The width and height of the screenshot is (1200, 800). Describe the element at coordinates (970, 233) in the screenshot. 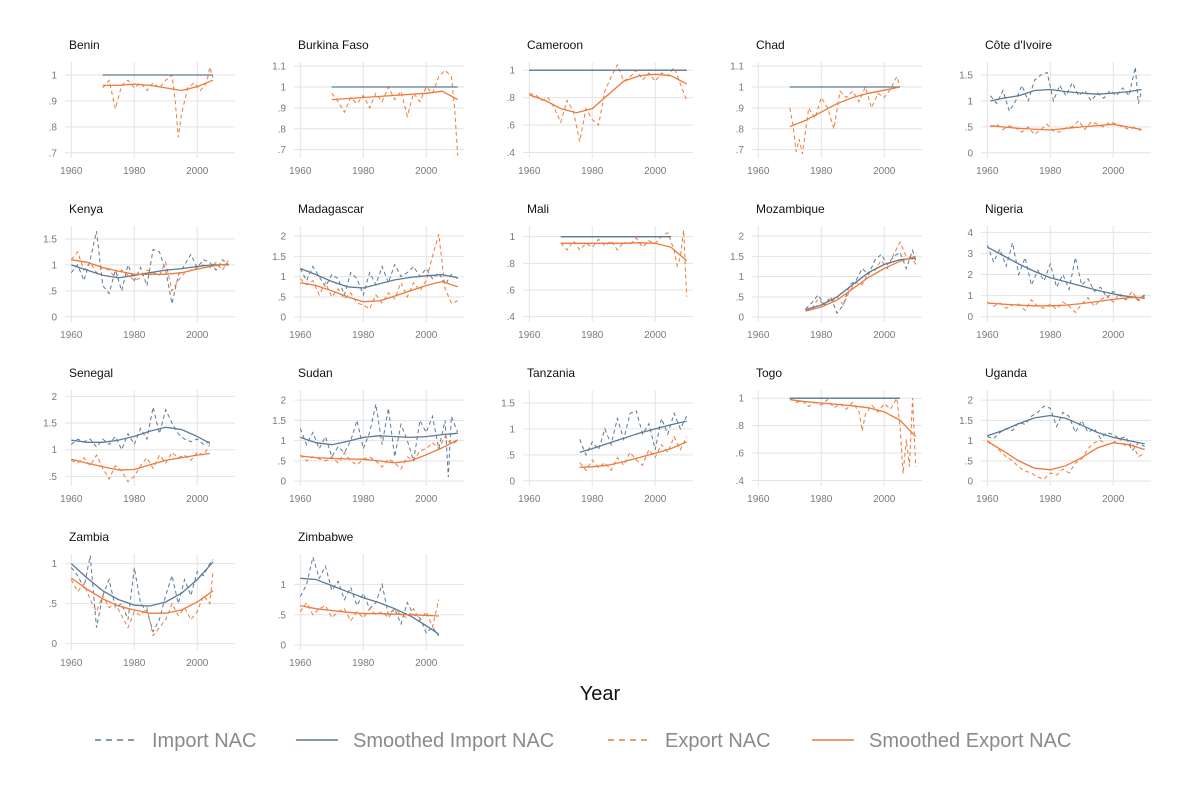

I see `y-tick-label: 4` at that location.